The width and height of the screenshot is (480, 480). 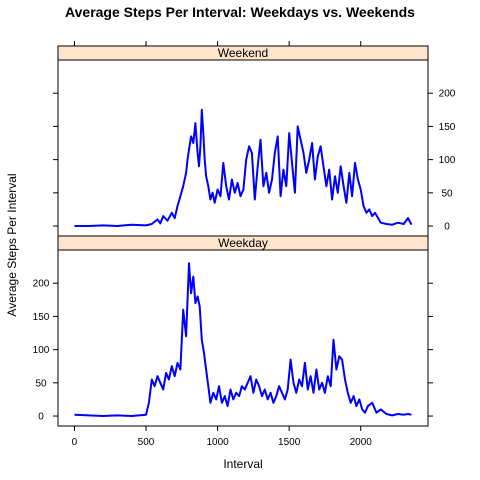 What do you see at coordinates (447, 94) in the screenshot?
I see `y-tick-label-weekend: 200` at bounding box center [447, 94].